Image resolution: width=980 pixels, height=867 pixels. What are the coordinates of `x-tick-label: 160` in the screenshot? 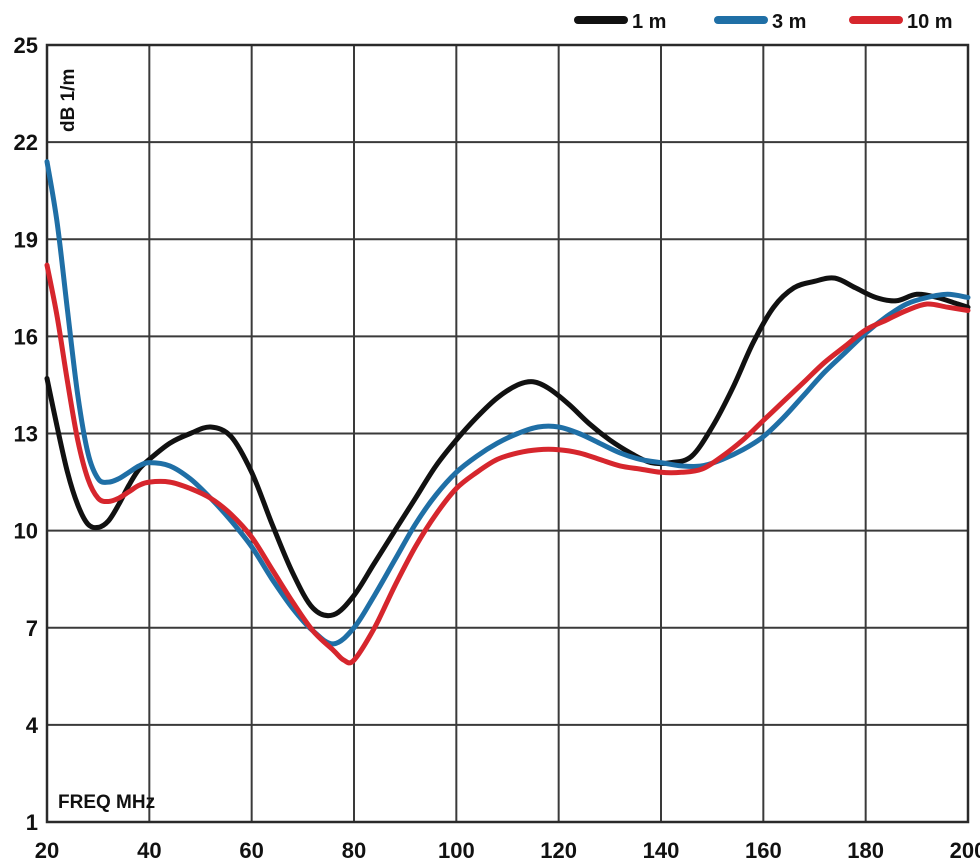 It's located at (763, 850).